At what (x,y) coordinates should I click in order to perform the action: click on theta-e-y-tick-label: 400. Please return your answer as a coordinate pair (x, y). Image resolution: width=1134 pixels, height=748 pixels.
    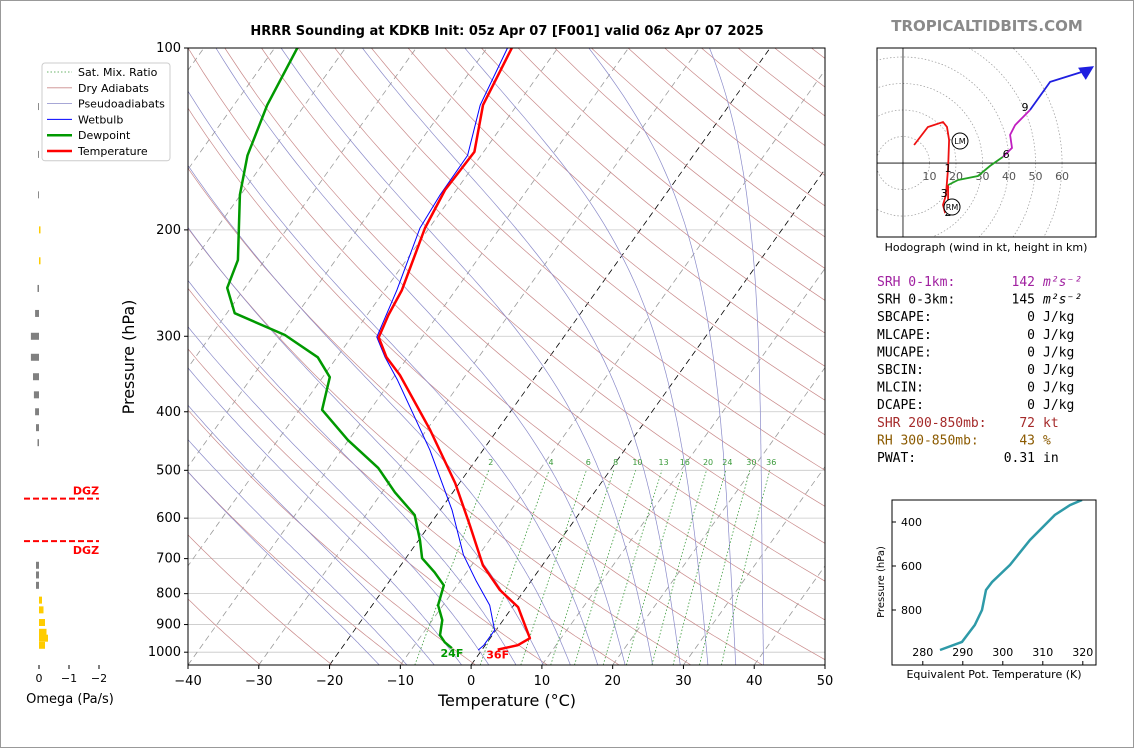
    Looking at the image, I should click on (911, 522).